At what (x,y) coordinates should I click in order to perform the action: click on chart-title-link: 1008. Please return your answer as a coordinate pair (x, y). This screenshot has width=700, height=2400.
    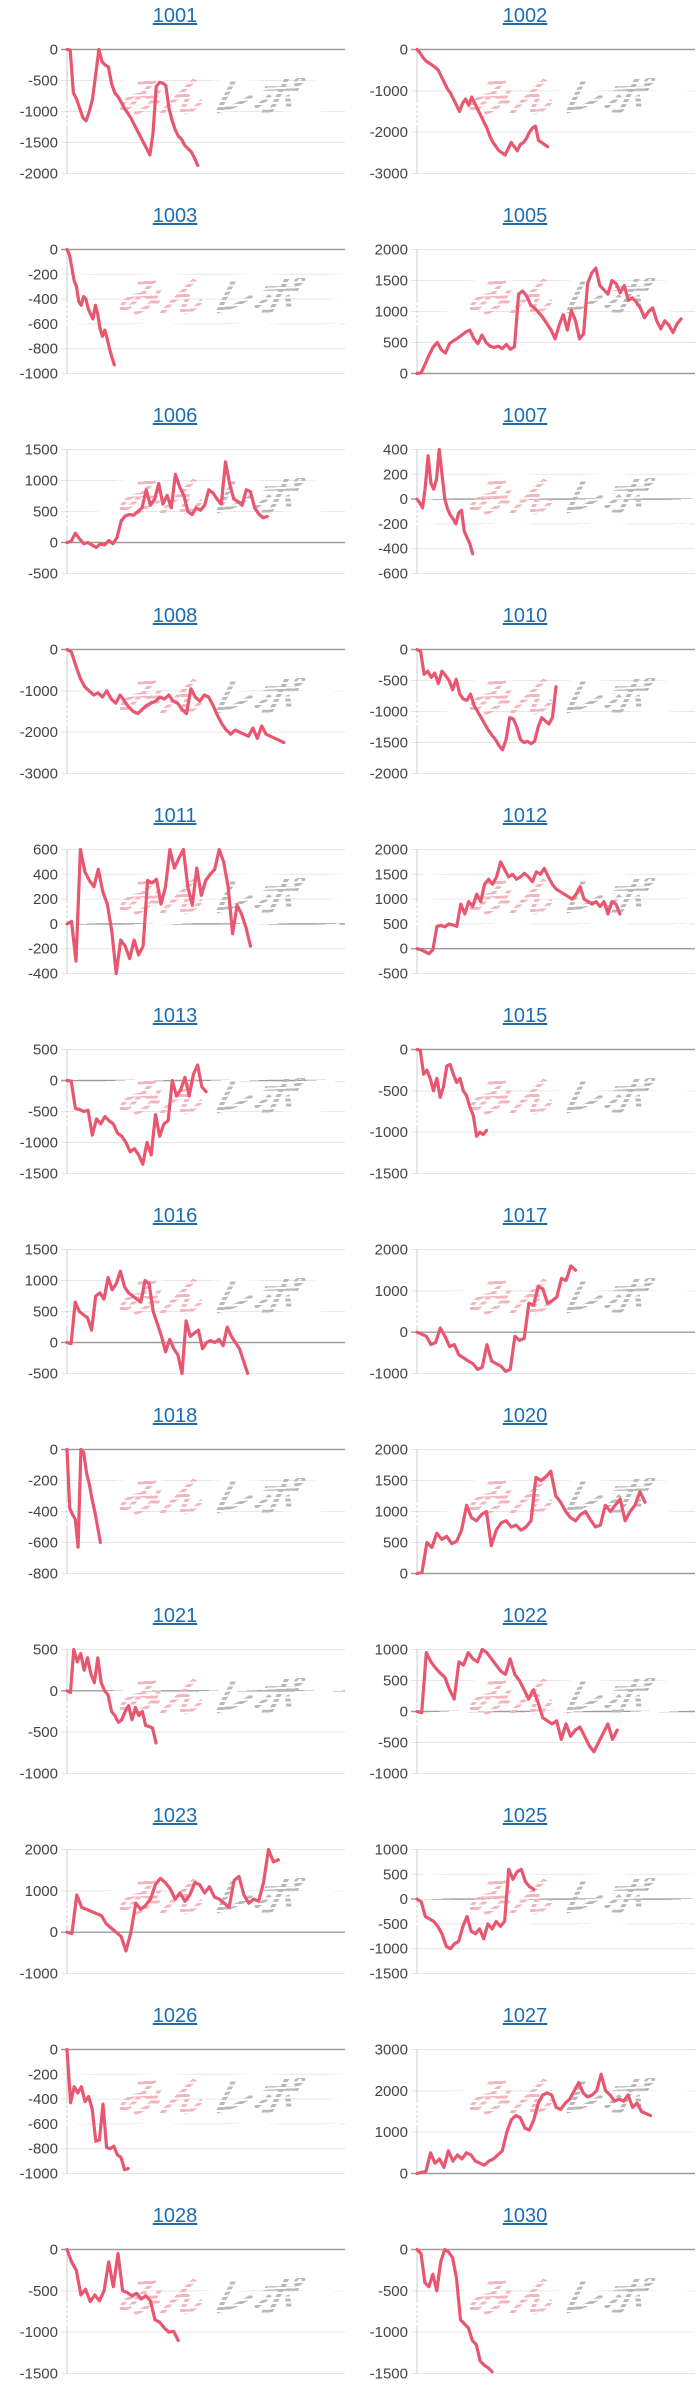
    Looking at the image, I should click on (175, 616).